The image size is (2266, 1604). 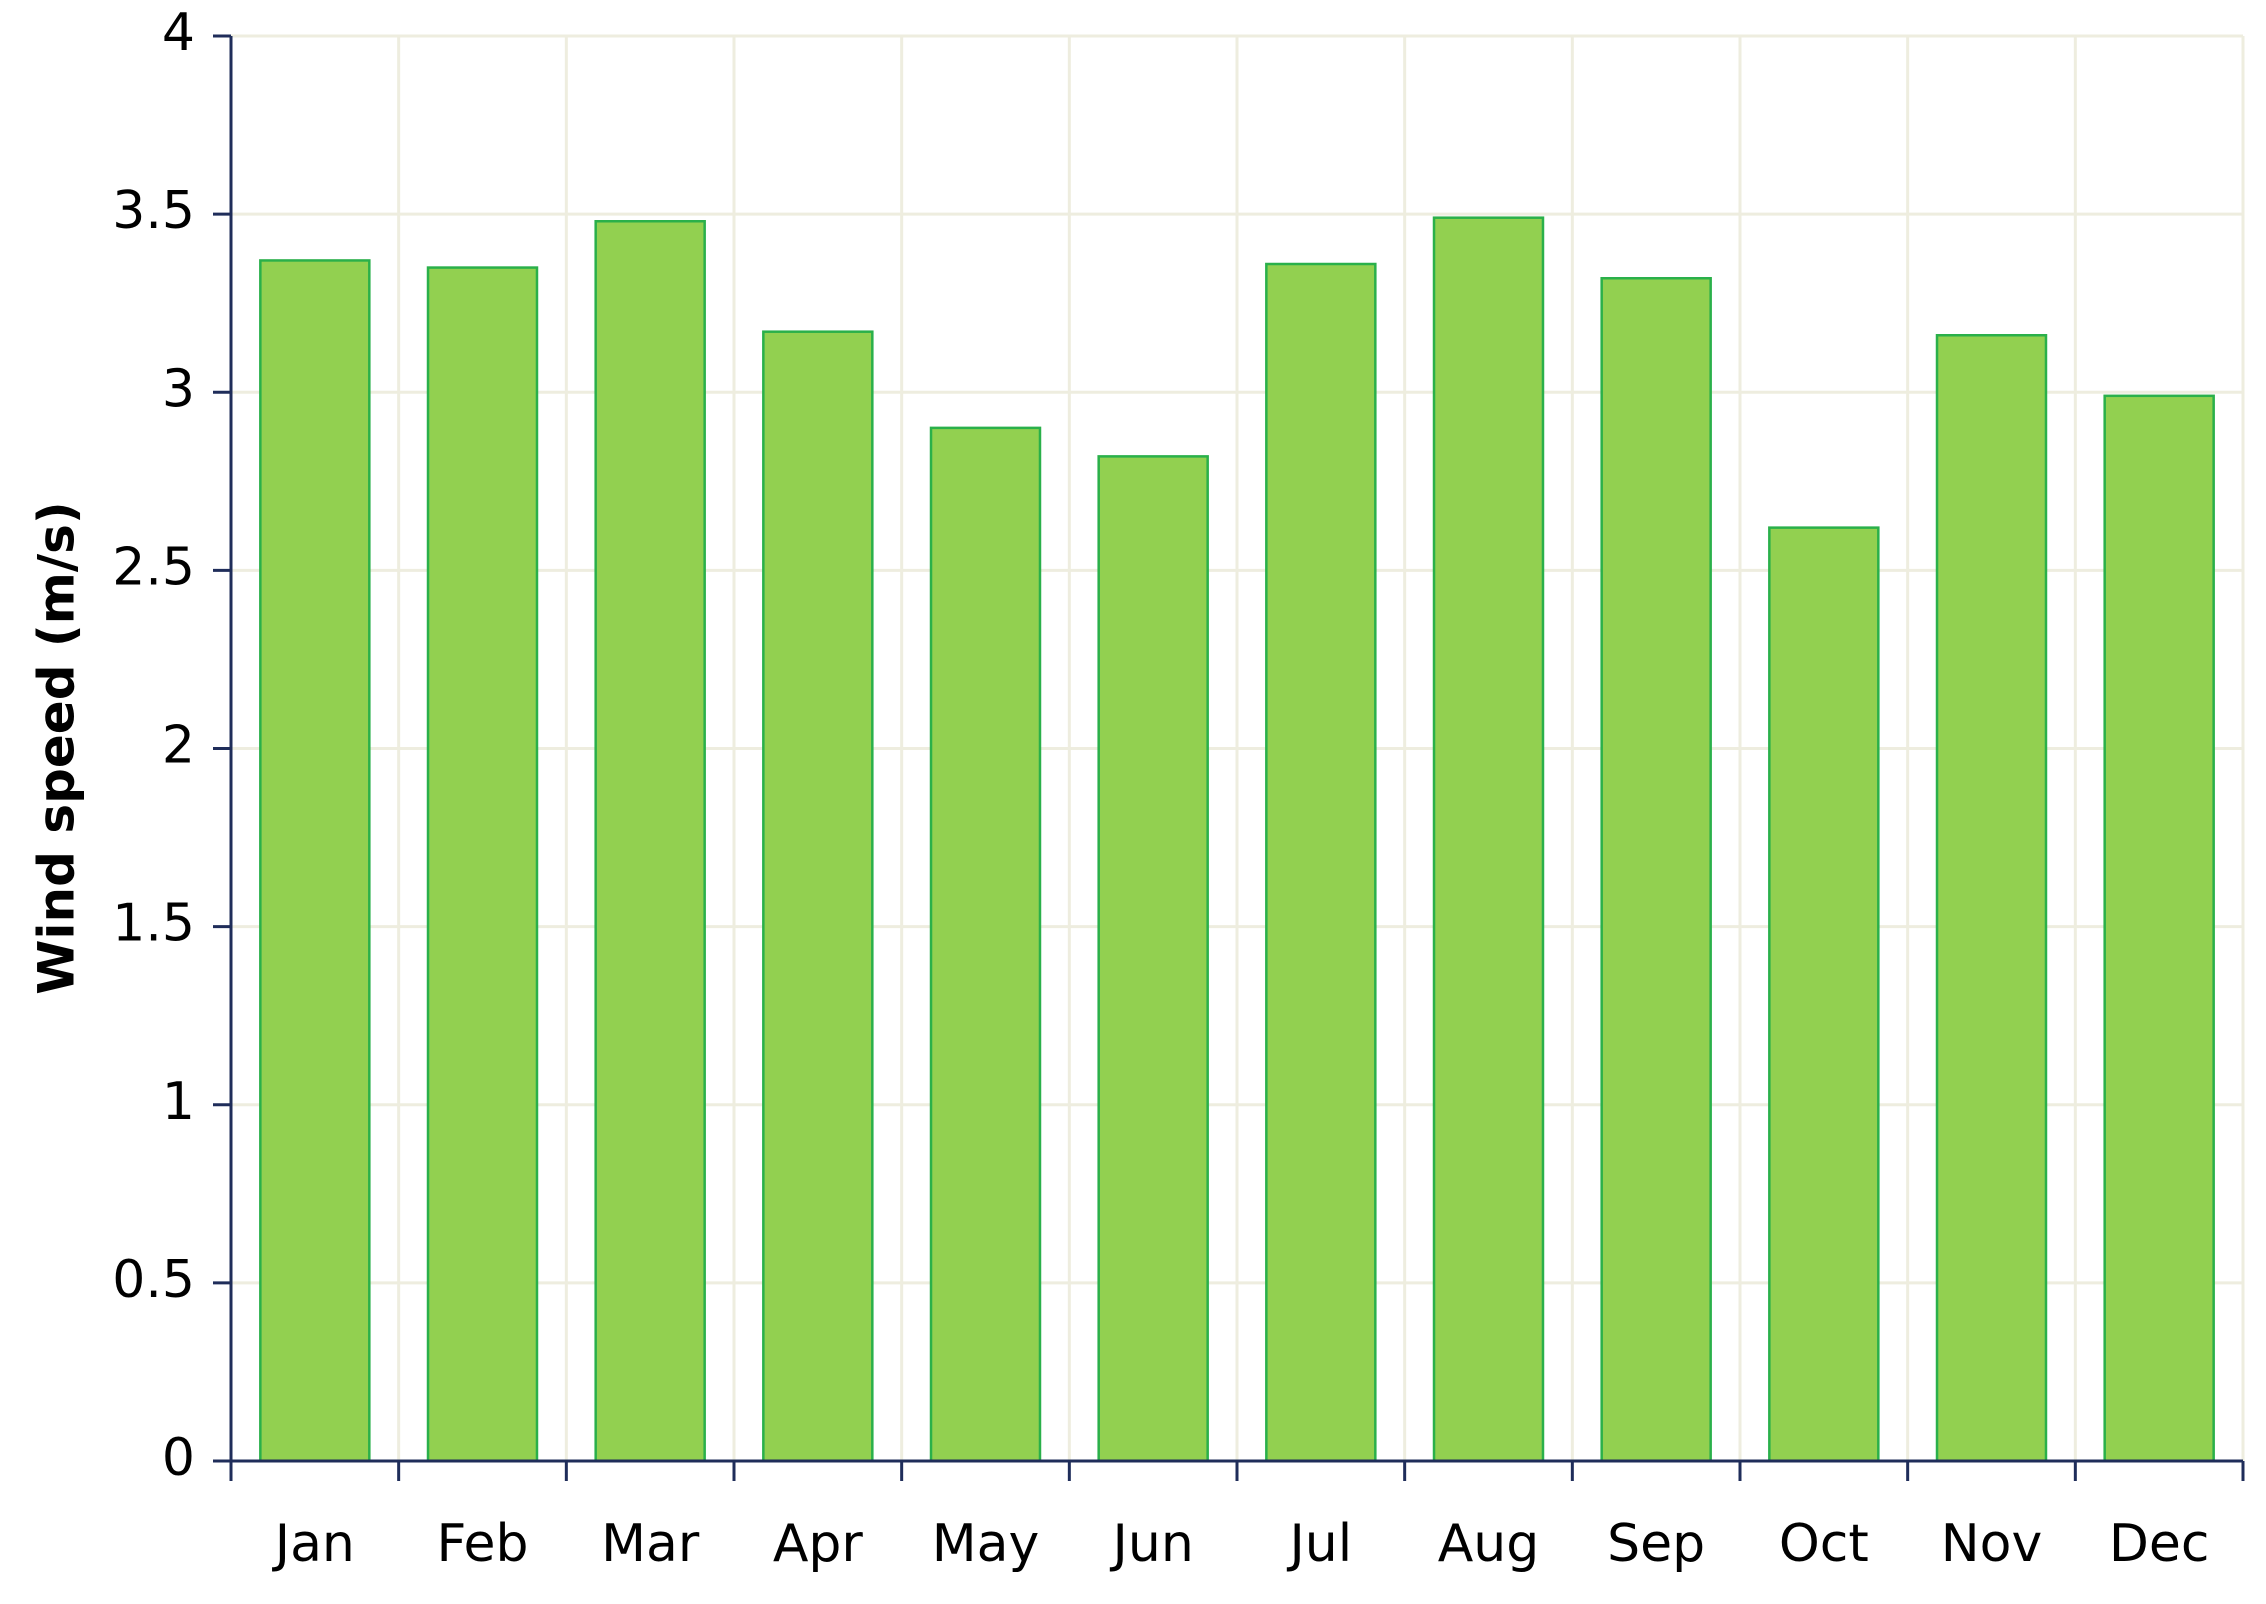 I want to click on x-tick-label: Oct, so click(x=1824, y=1544).